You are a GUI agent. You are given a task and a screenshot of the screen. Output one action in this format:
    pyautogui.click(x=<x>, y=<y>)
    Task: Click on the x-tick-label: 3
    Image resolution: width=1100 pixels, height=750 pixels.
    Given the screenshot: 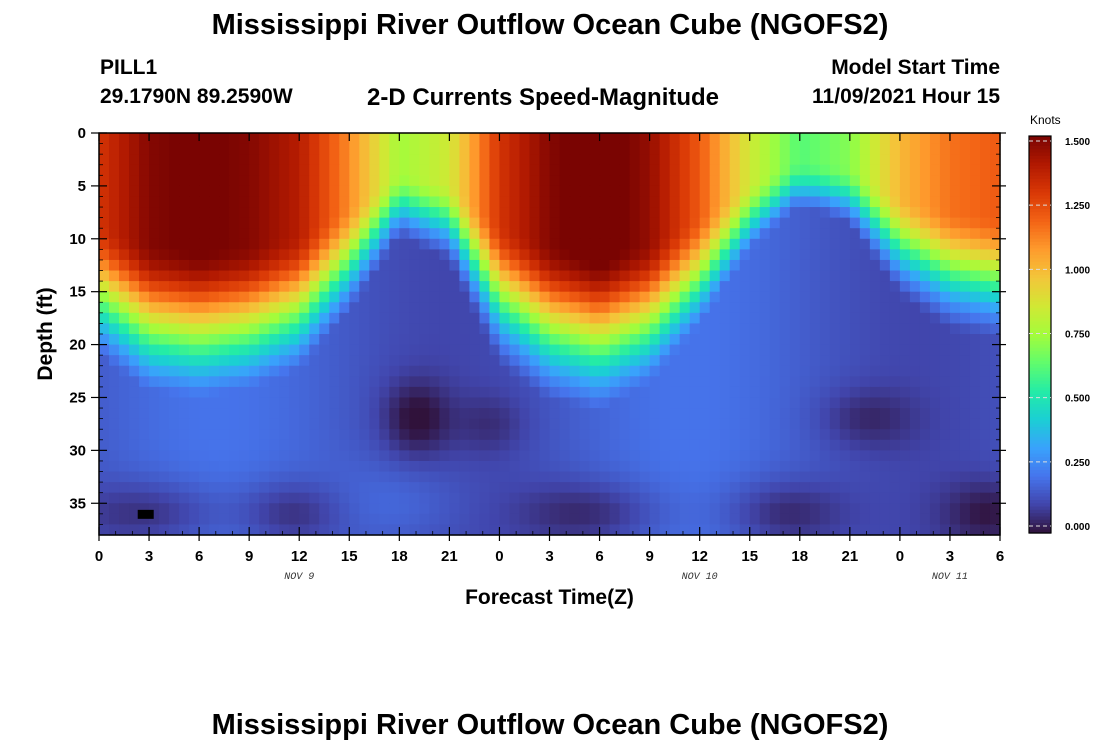 What is the action you would take?
    pyautogui.click(x=950, y=556)
    